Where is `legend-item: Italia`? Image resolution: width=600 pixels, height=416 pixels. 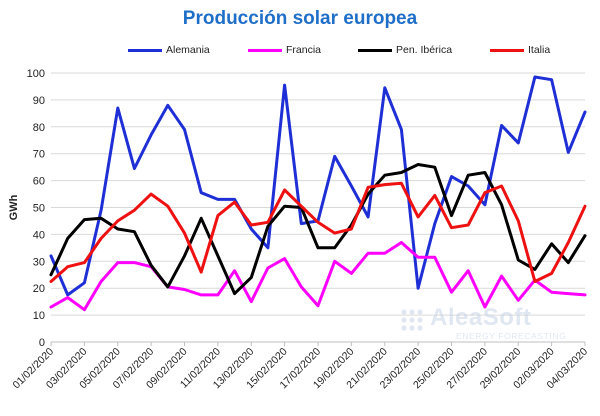 legend-item: Italia is located at coordinates (520, 50).